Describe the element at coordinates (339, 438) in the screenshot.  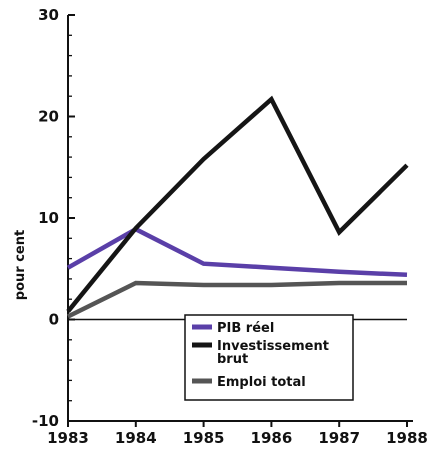
I see `x-tick-label: 1987` at that location.